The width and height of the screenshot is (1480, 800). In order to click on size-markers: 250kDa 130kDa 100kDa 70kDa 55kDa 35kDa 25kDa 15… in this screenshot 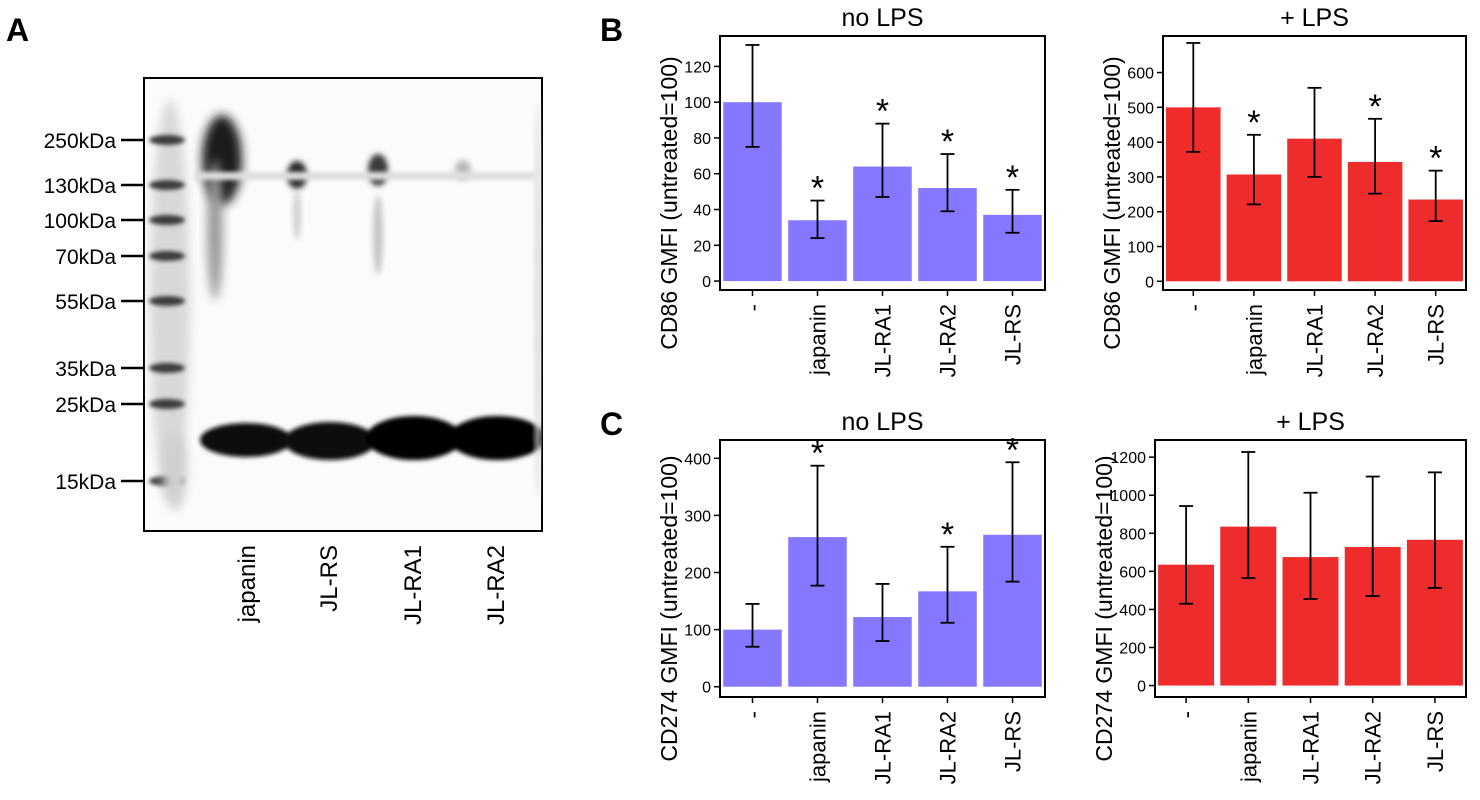, I will do `click(94, 312)`.